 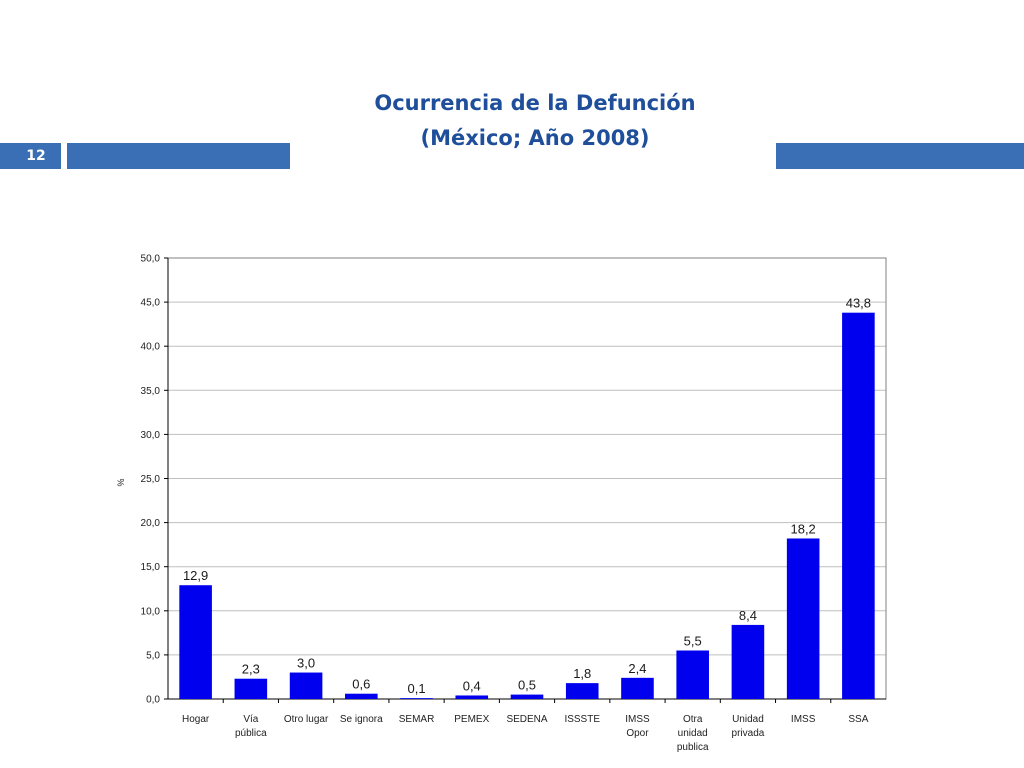 What do you see at coordinates (802, 528) in the screenshot?
I see `data-label: 18,2` at bounding box center [802, 528].